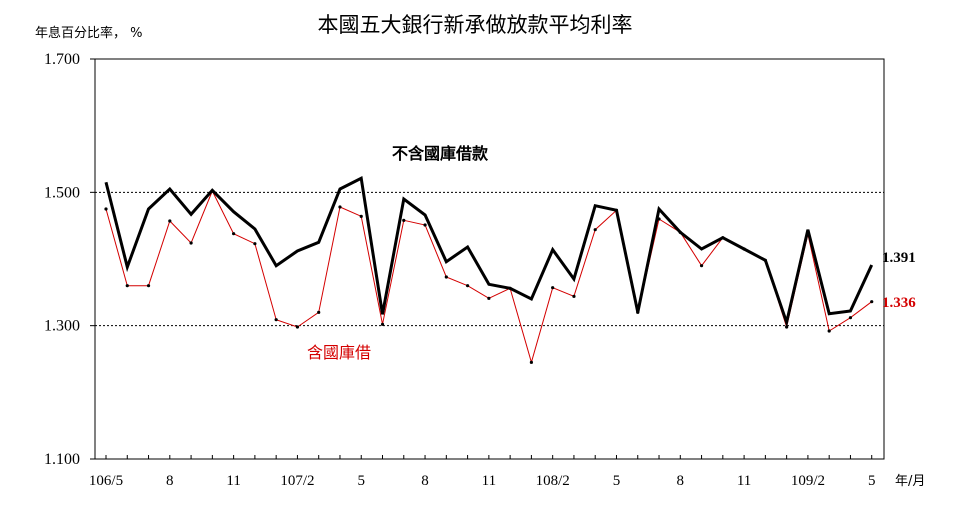 The height and width of the screenshot is (512, 971). Describe the element at coordinates (62, 192) in the screenshot. I see `y-tick-label: 1.500` at that location.